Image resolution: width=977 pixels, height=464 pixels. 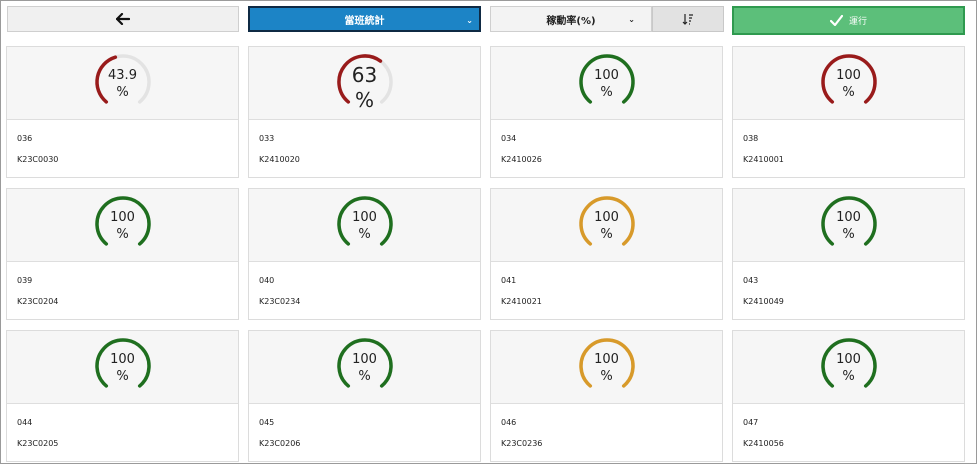 I want to click on machine-card: 100 % 044 K23C0205, so click(x=122, y=396).